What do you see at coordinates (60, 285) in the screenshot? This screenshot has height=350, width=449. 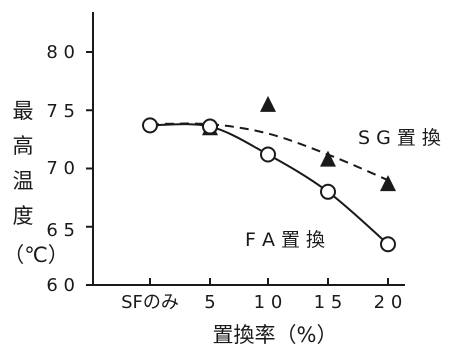 I see `y-tick-label-60: 6 0` at bounding box center [60, 285].